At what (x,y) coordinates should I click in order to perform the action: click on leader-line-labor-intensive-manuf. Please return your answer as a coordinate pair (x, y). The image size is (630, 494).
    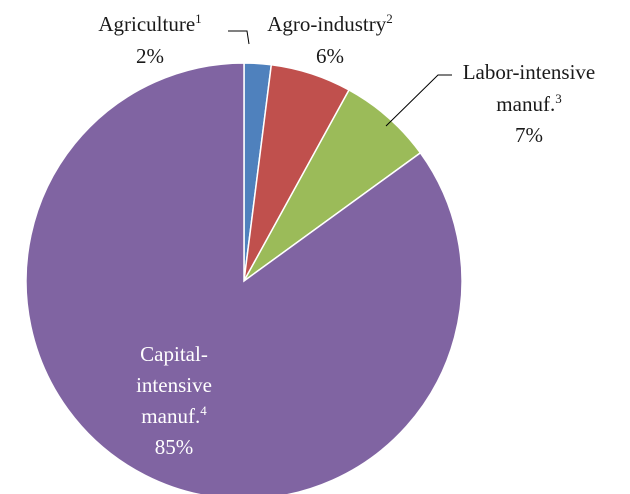
    Looking at the image, I should click on (418, 100).